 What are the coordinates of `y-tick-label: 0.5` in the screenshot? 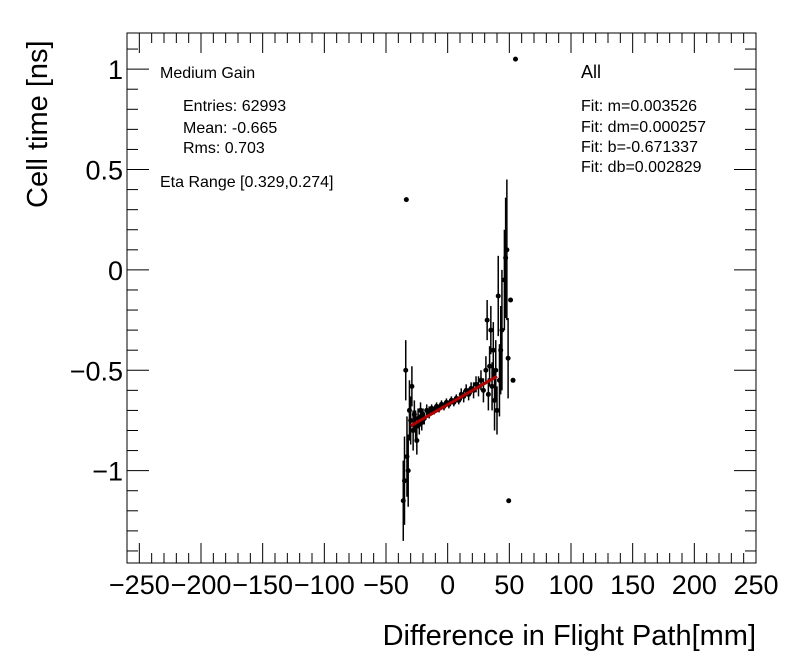 It's located at (104, 171).